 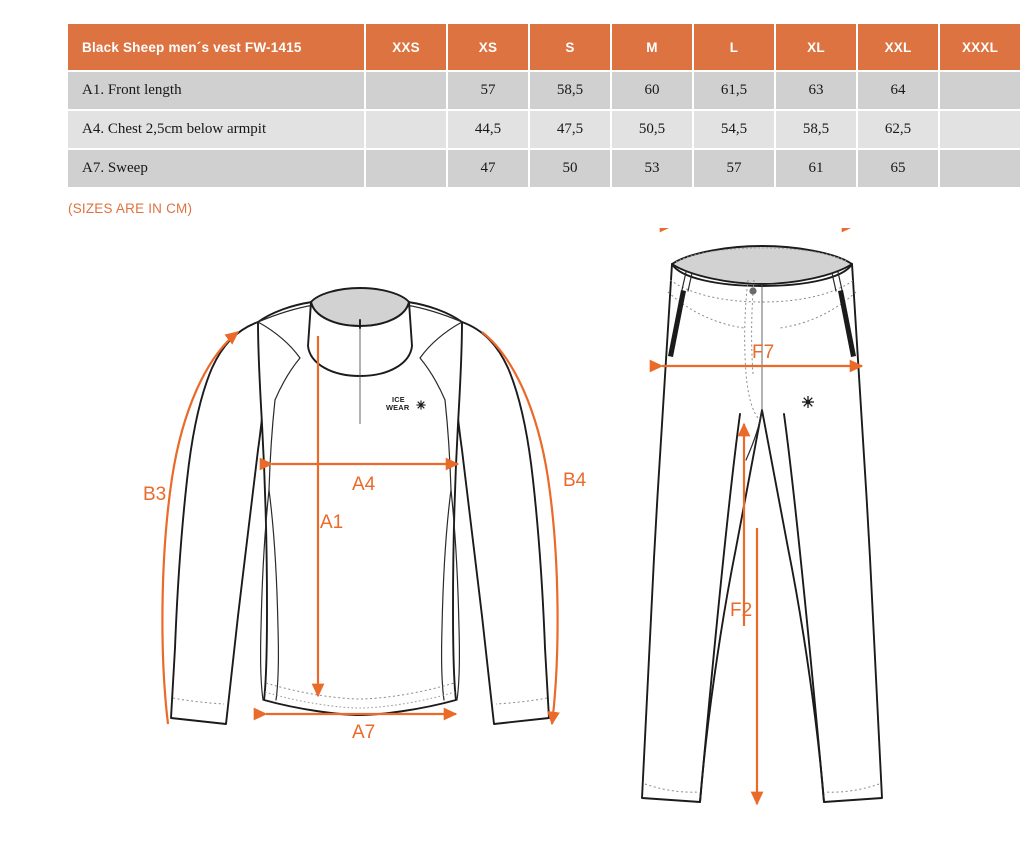 What do you see at coordinates (398, 399) in the screenshot?
I see `brand-text-line1: ICE` at bounding box center [398, 399].